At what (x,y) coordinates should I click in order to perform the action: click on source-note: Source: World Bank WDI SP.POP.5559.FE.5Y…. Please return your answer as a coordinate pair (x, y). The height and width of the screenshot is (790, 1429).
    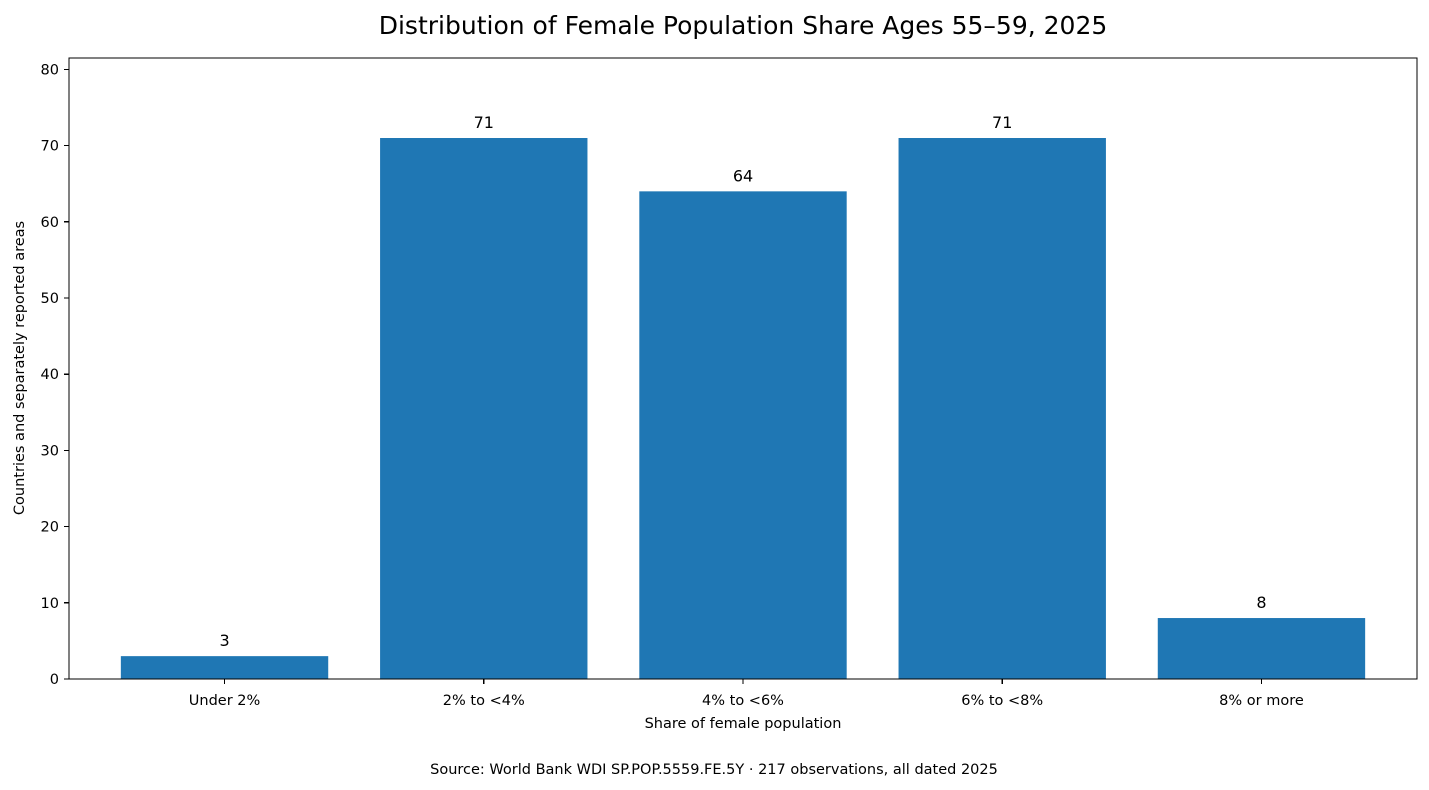
    Looking at the image, I should click on (714, 770).